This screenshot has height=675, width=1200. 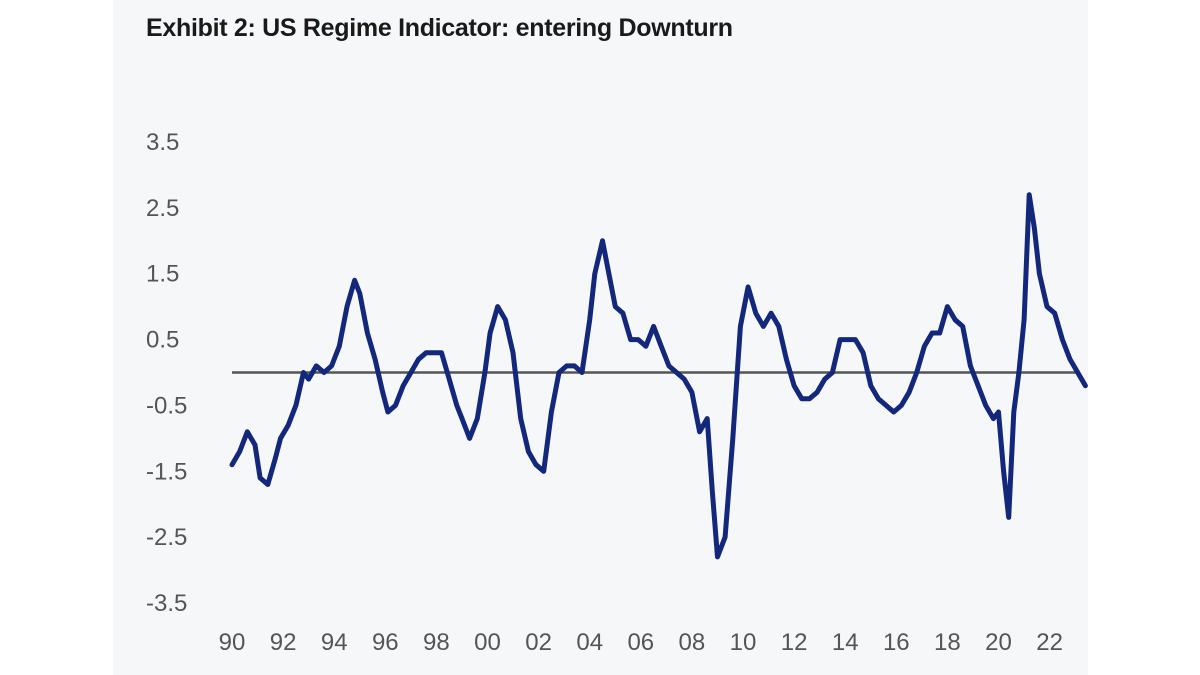 What do you see at coordinates (487, 642) in the screenshot?
I see `x-tick-label: 00` at bounding box center [487, 642].